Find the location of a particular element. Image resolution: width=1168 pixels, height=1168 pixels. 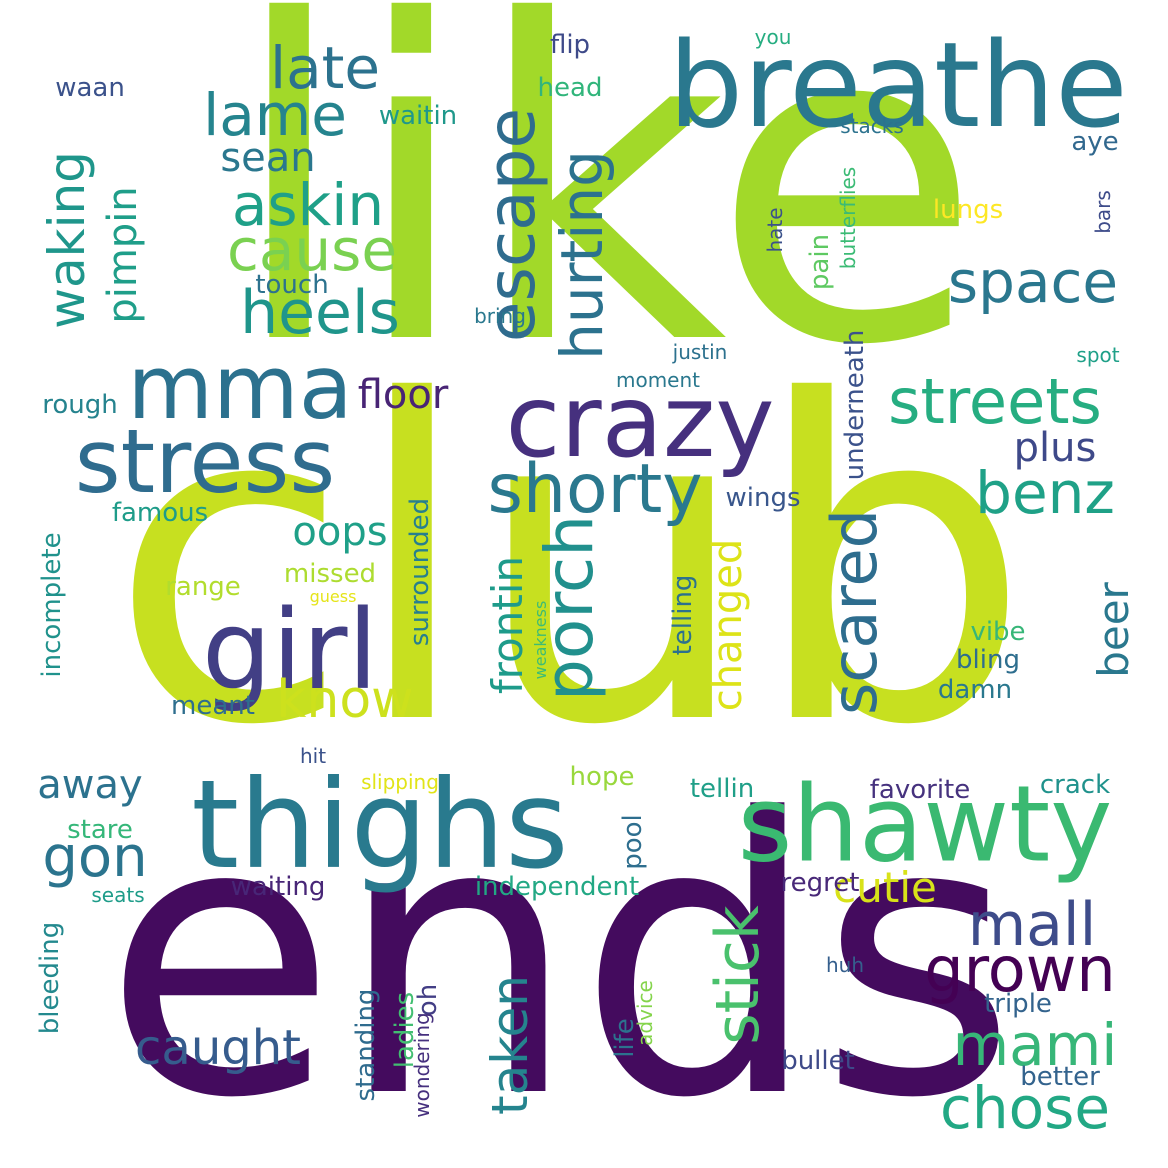

word-pain: pain is located at coordinates (820, 262).